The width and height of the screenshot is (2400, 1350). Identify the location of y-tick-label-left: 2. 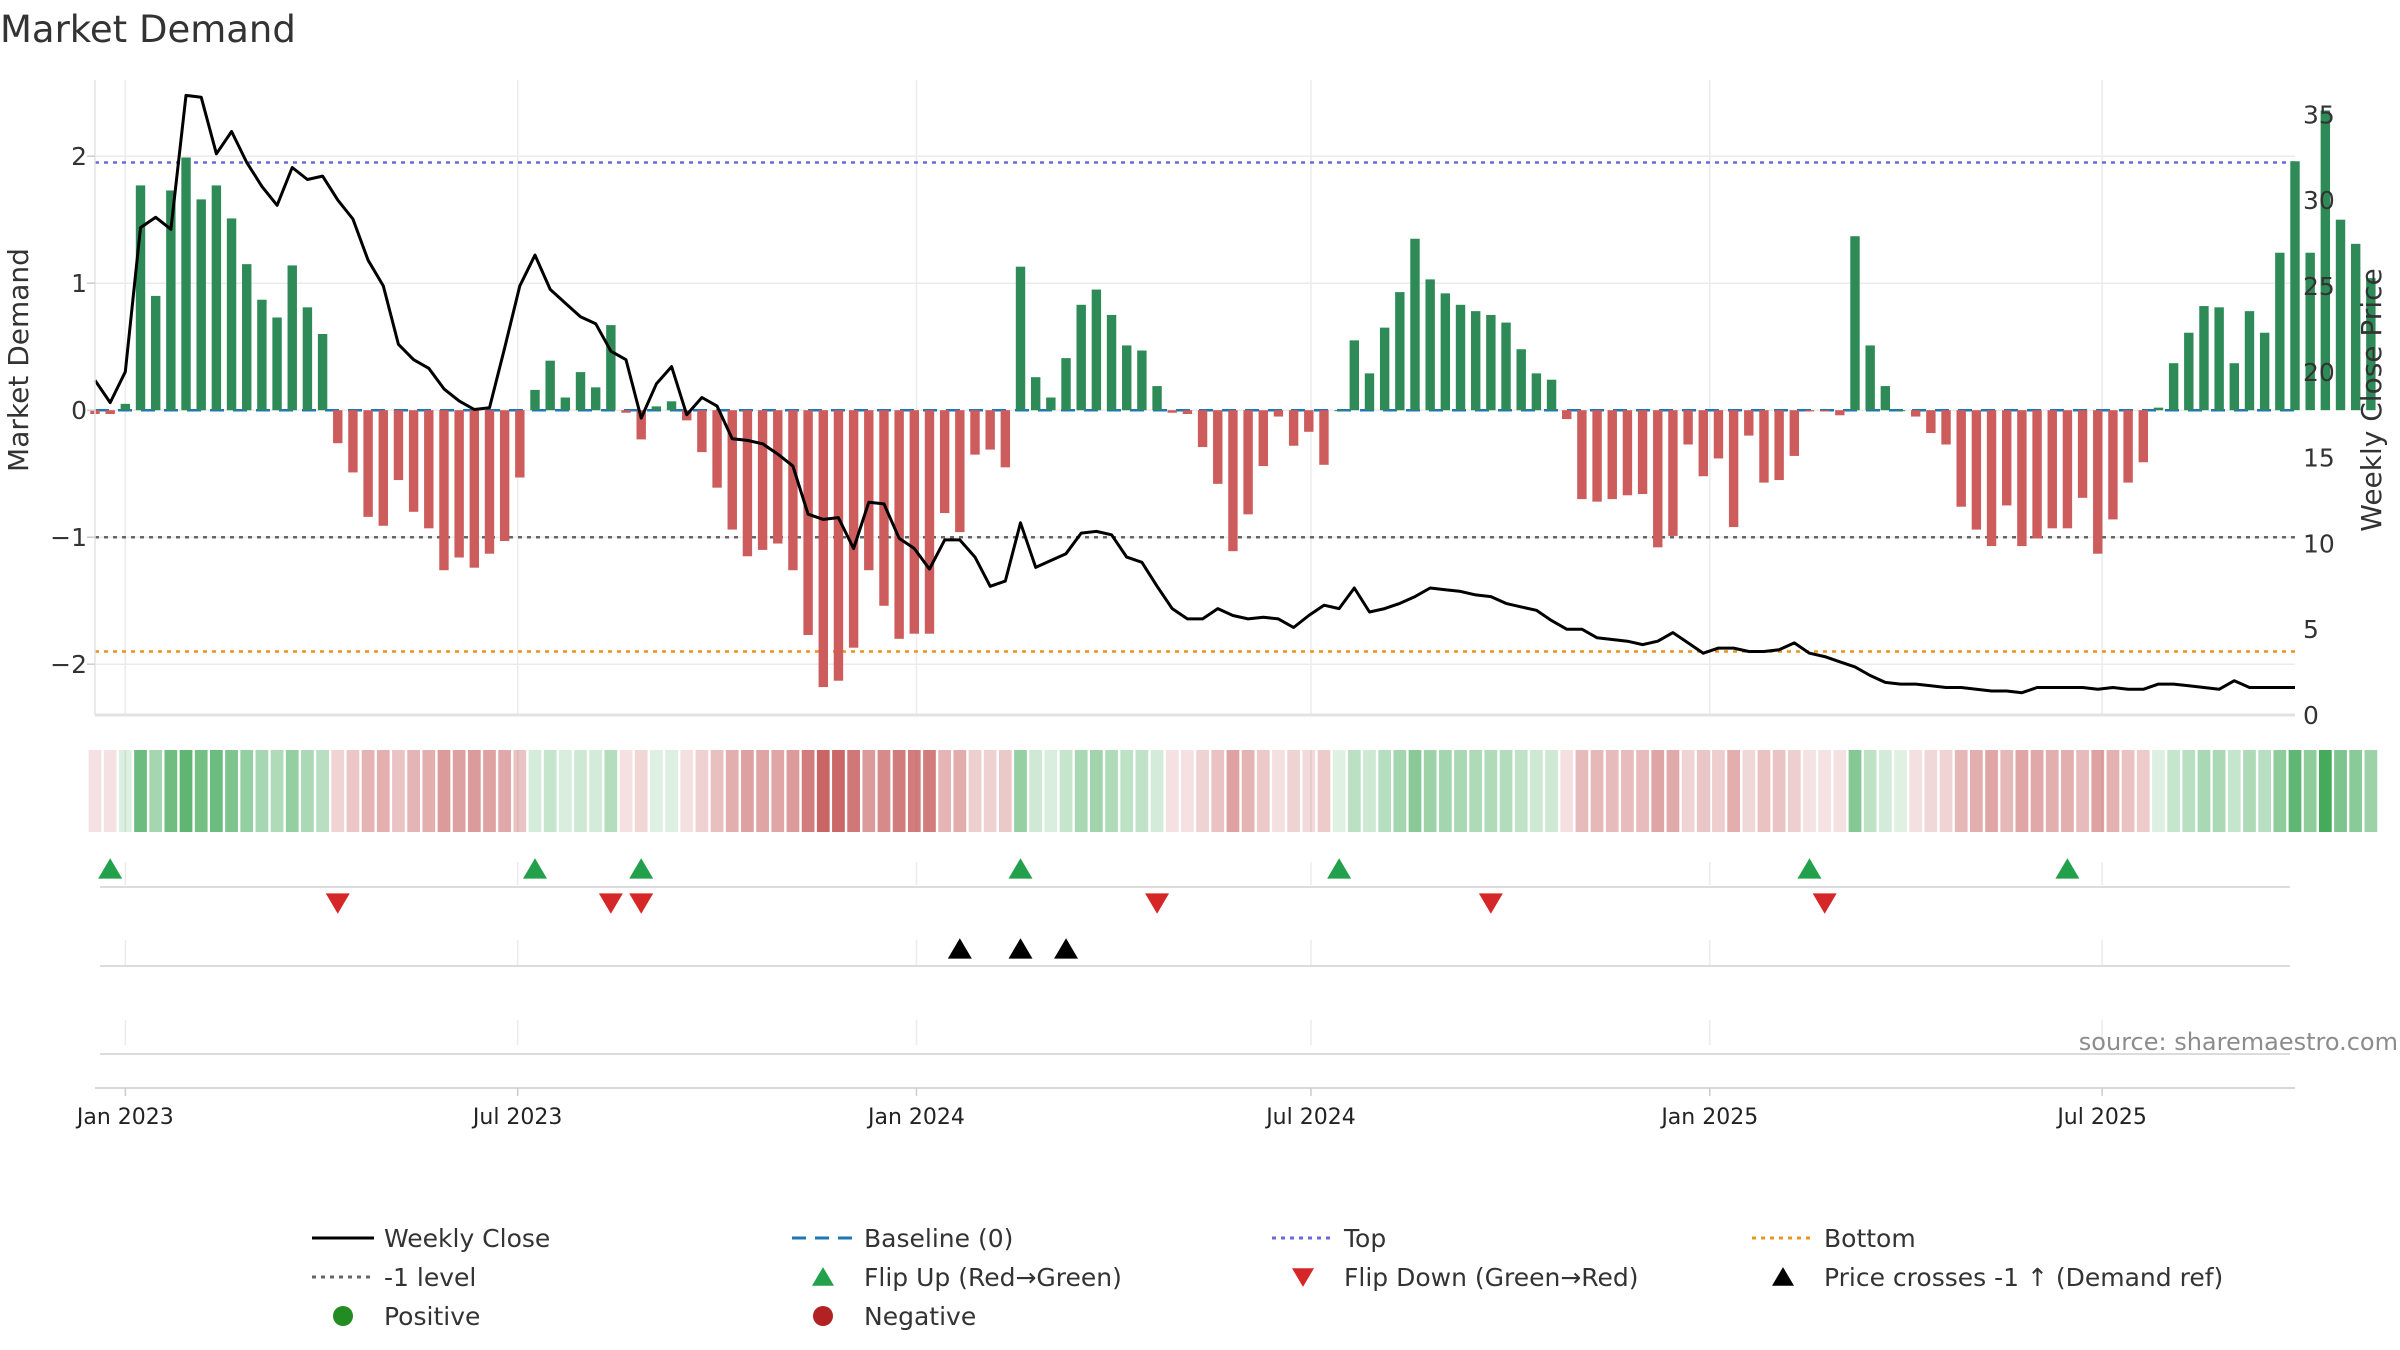
(79, 156).